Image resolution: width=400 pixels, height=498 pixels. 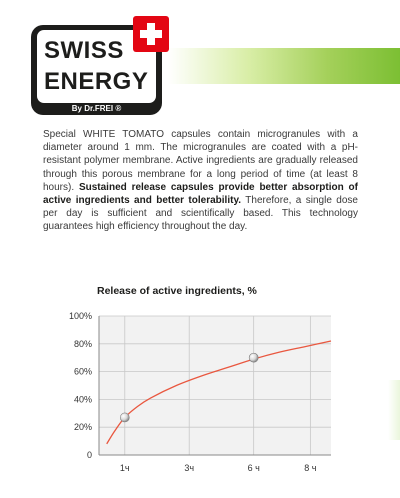 I want to click on logo-subtitle: By Dr.FREI ®, so click(x=96, y=108).